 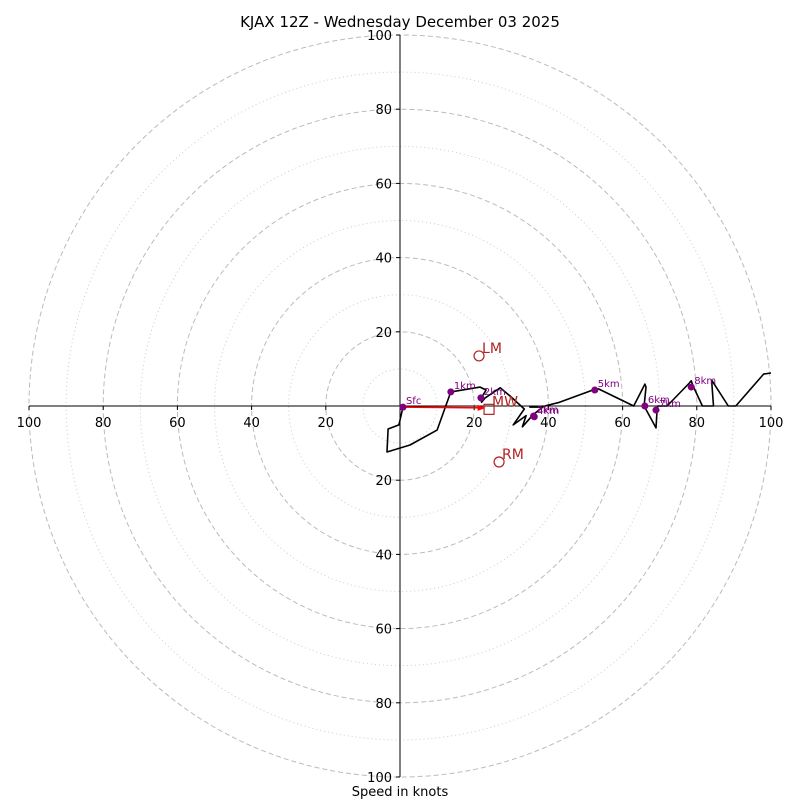 I want to click on storm-label-rm: RM, so click(x=513, y=455).